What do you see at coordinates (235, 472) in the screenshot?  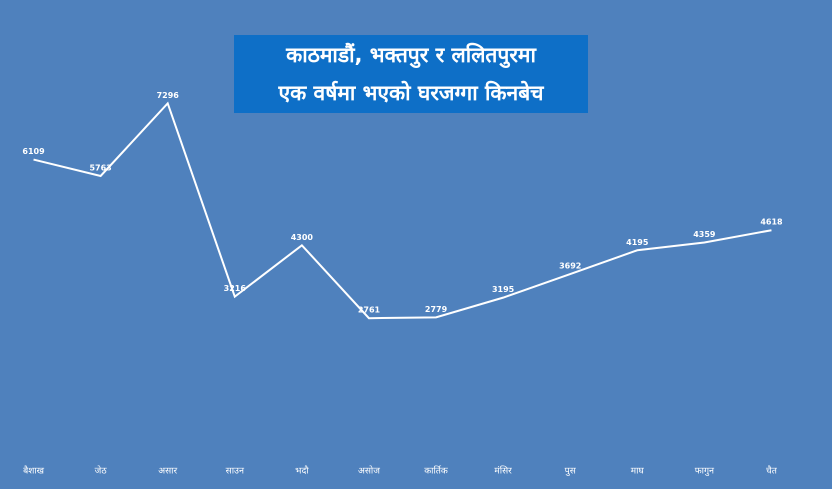 I see `x-tick-label: साउन` at bounding box center [235, 472].